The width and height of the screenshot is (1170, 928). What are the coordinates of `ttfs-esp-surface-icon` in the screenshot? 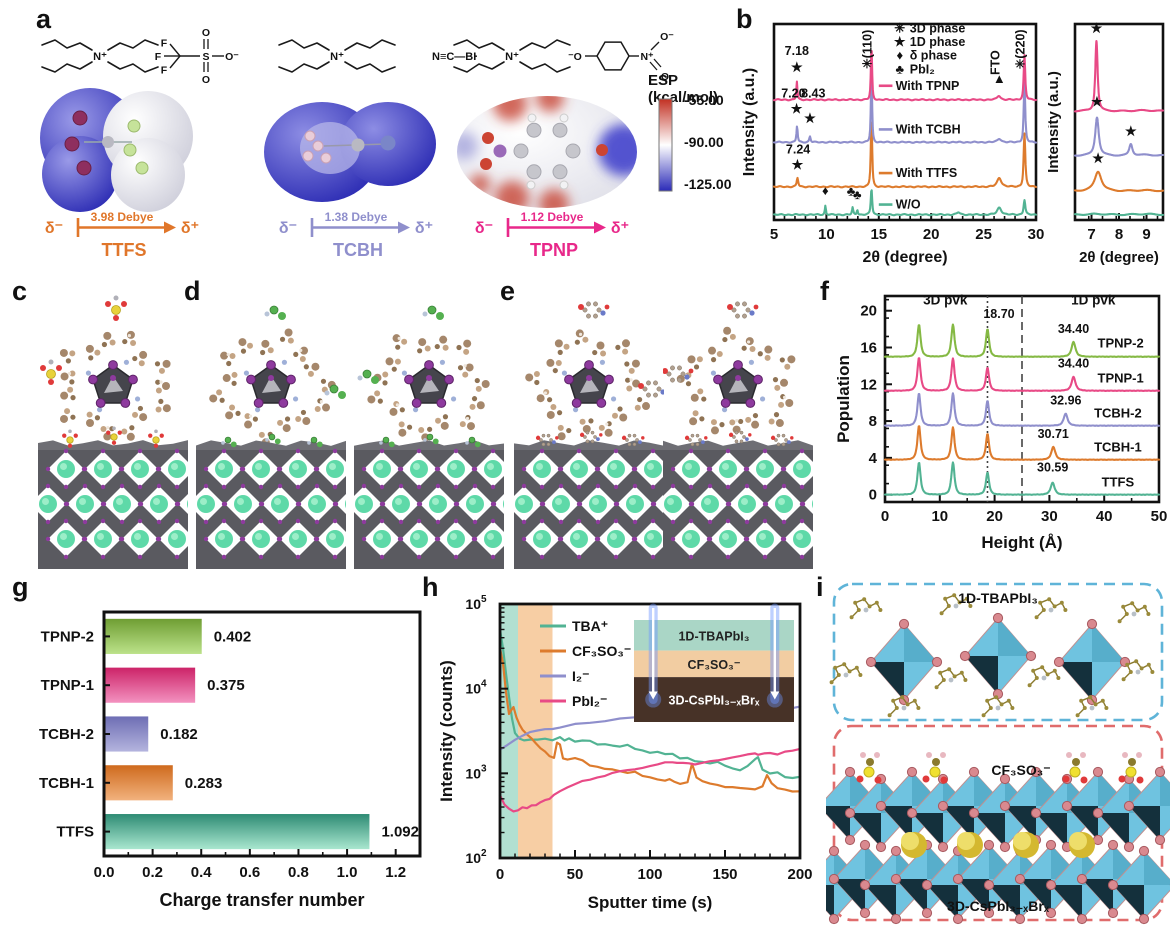 It's located at (116, 150).